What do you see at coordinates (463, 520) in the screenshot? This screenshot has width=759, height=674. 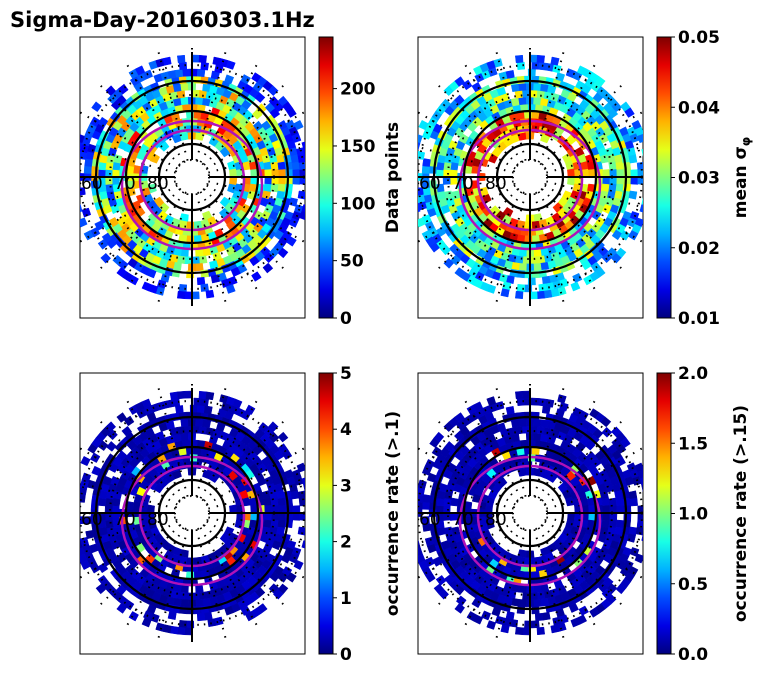 I see `latitude-label: 70` at bounding box center [463, 520].